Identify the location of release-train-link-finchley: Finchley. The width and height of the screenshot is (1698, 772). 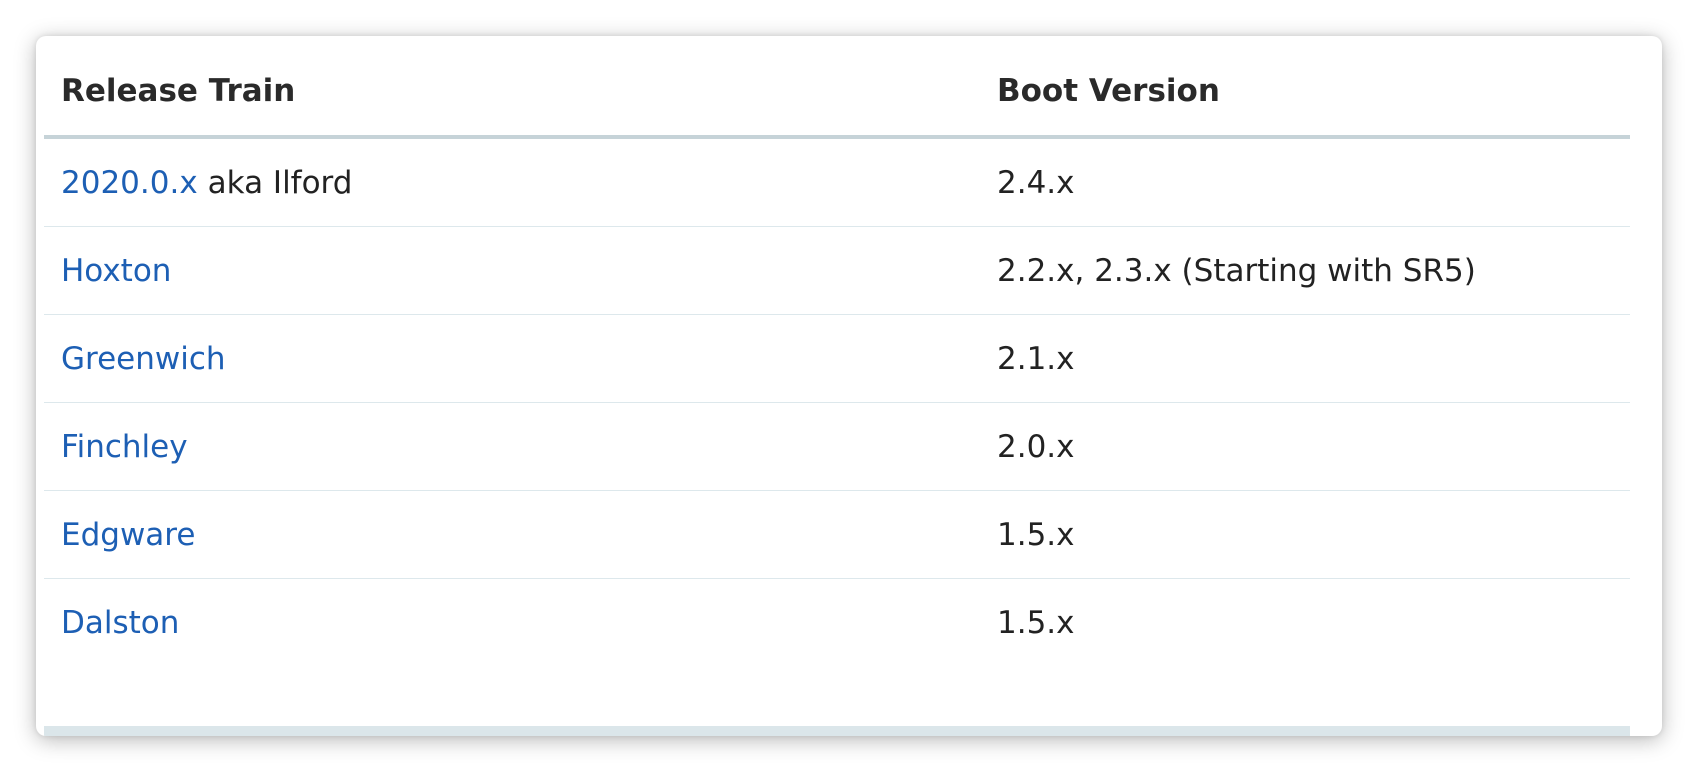
(124, 446).